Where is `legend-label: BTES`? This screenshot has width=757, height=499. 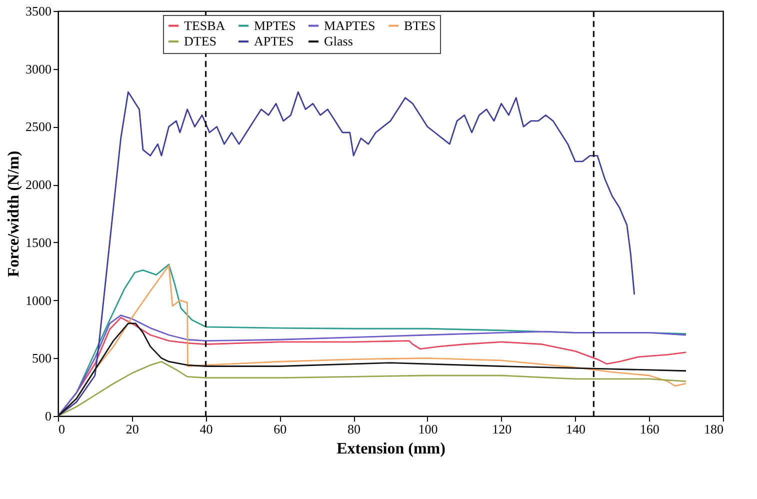
legend-label: BTES is located at coordinates (420, 25).